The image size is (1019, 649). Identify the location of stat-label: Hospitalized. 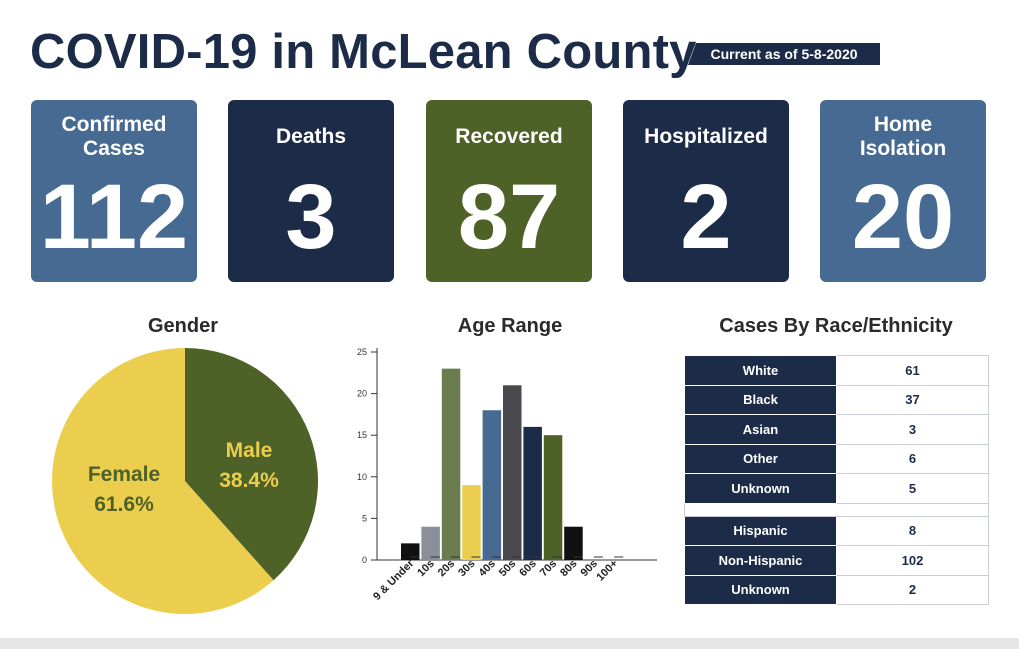
(706, 136).